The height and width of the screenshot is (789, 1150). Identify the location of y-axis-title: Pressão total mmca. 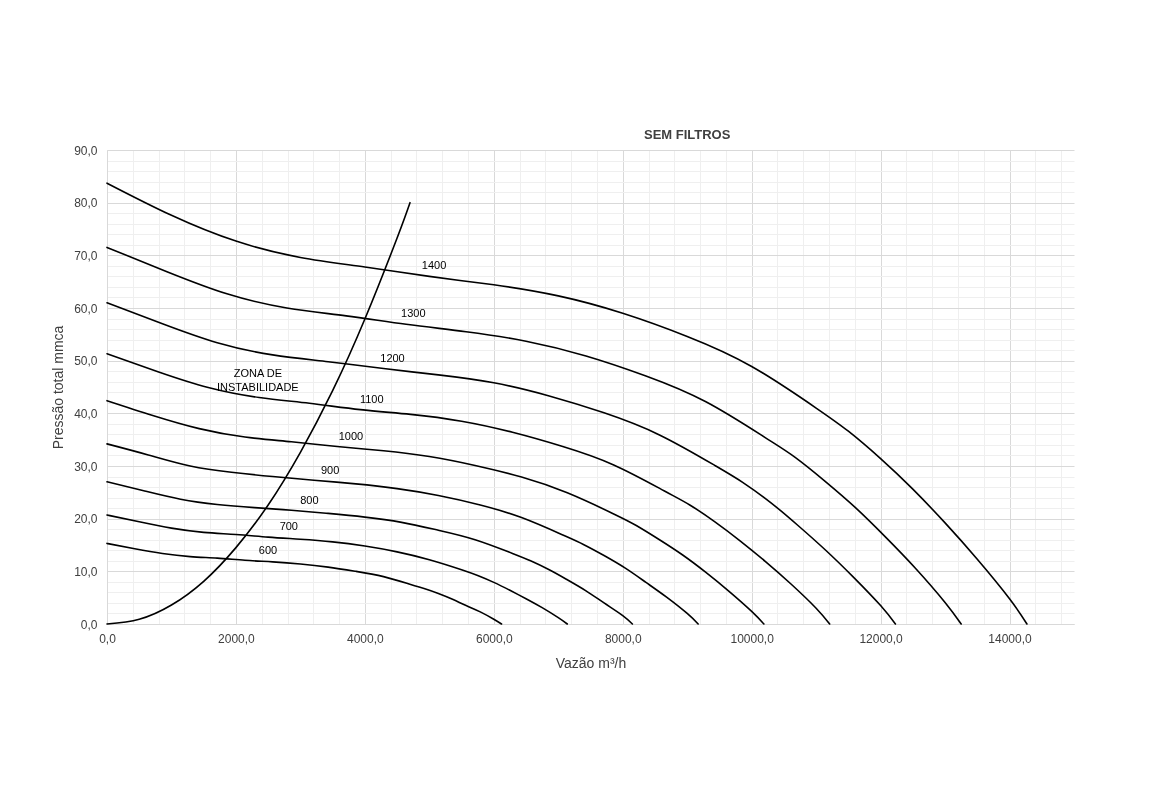
(58, 387).